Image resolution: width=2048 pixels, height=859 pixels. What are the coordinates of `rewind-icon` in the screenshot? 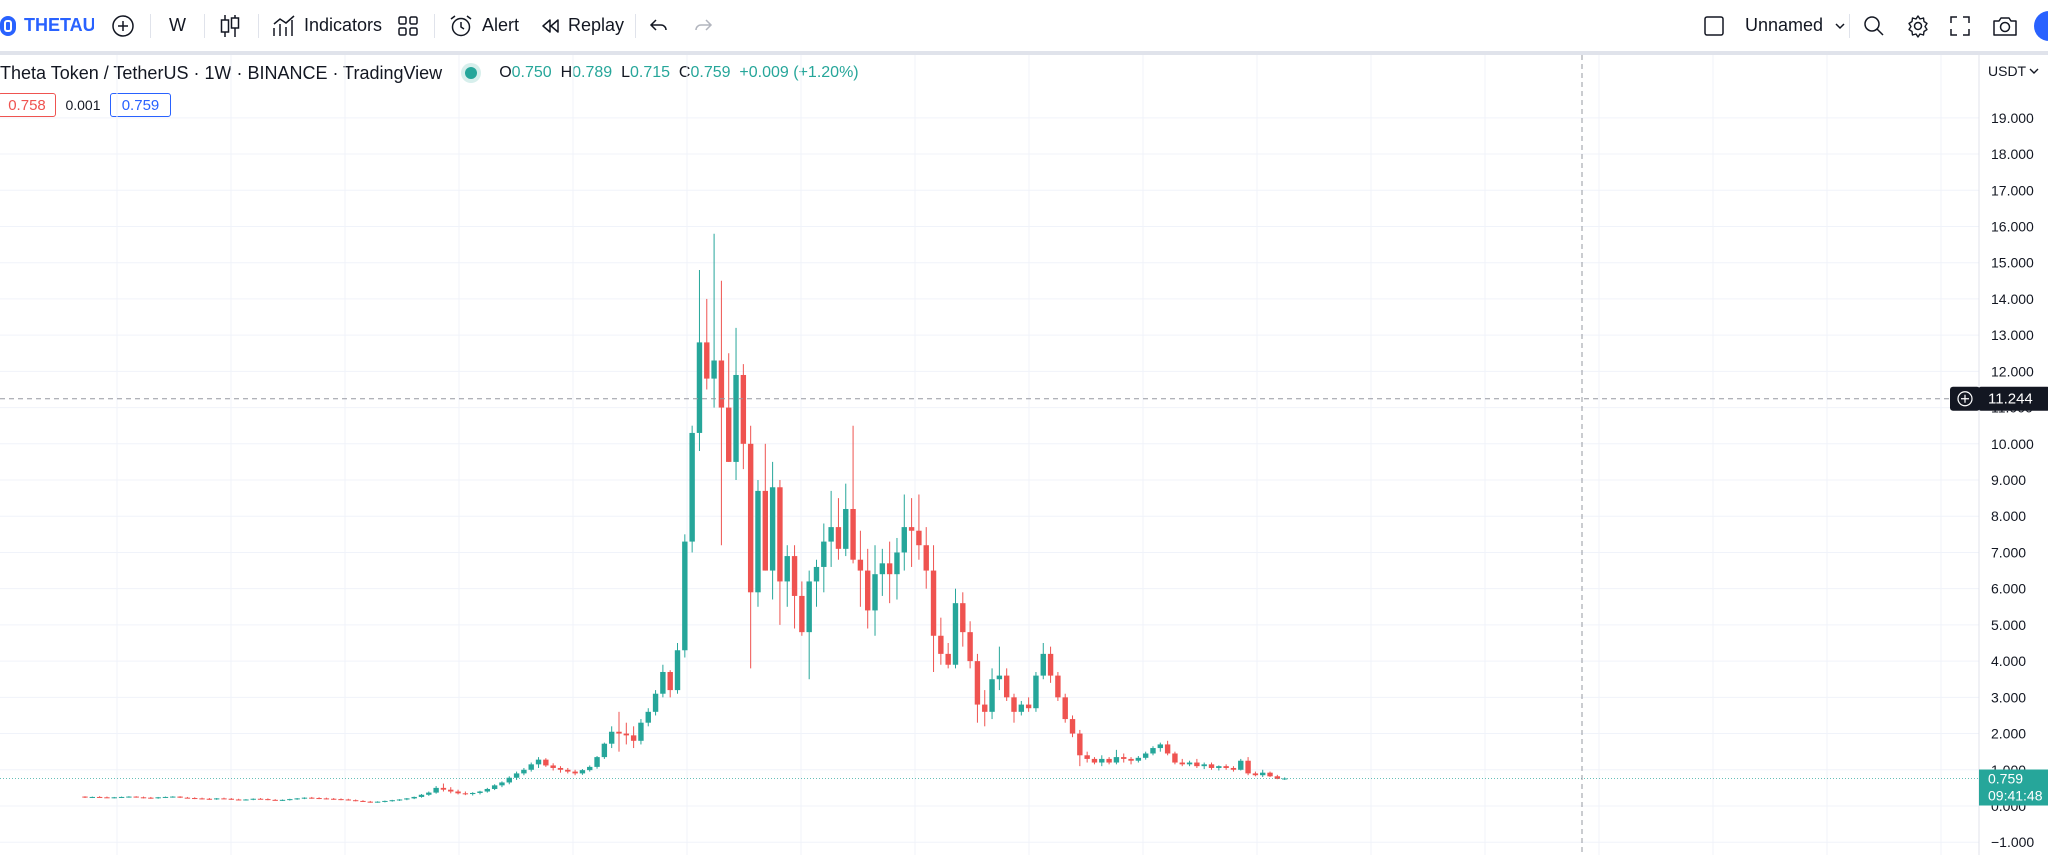 It's located at (550, 25).